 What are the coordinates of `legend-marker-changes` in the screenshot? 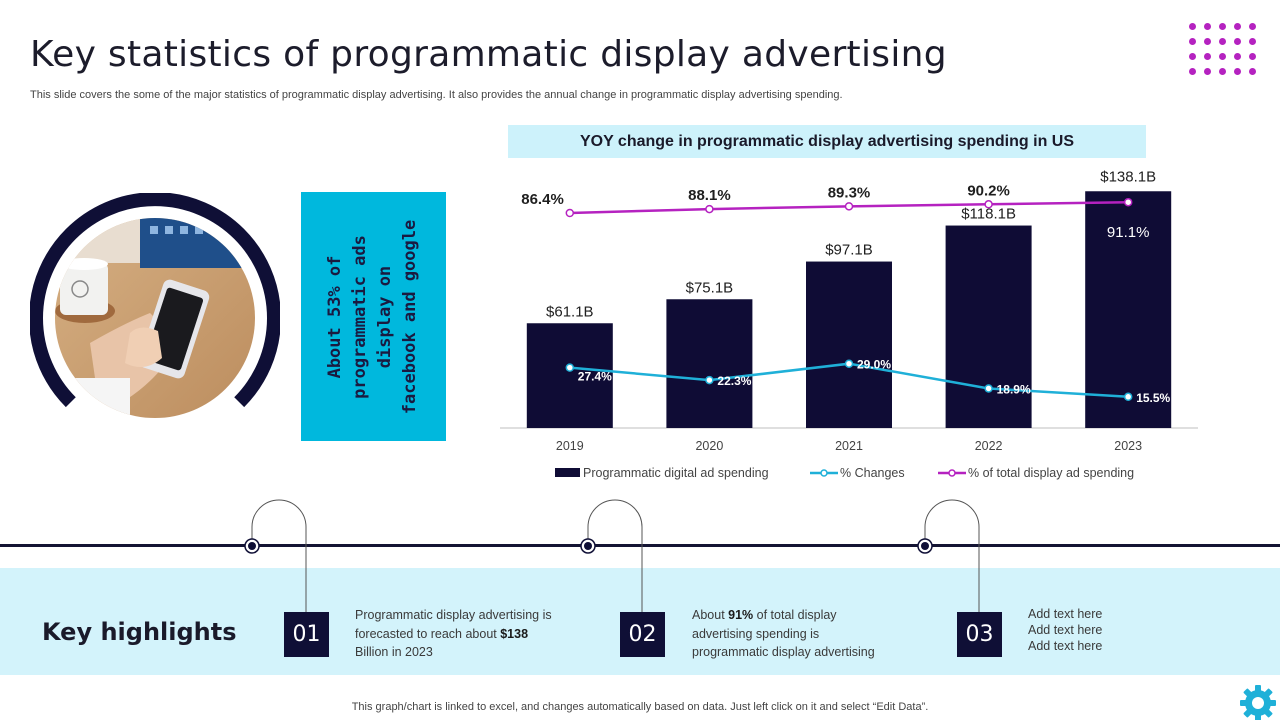 It's located at (824, 473).